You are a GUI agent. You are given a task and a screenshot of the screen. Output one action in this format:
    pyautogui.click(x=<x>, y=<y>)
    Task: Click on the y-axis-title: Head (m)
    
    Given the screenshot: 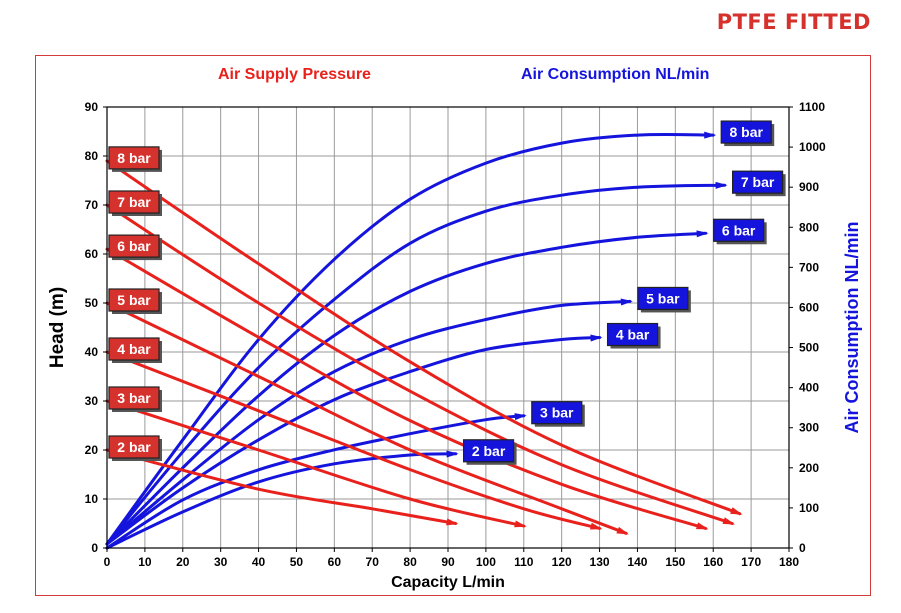 What is the action you would take?
    pyautogui.click(x=57, y=327)
    